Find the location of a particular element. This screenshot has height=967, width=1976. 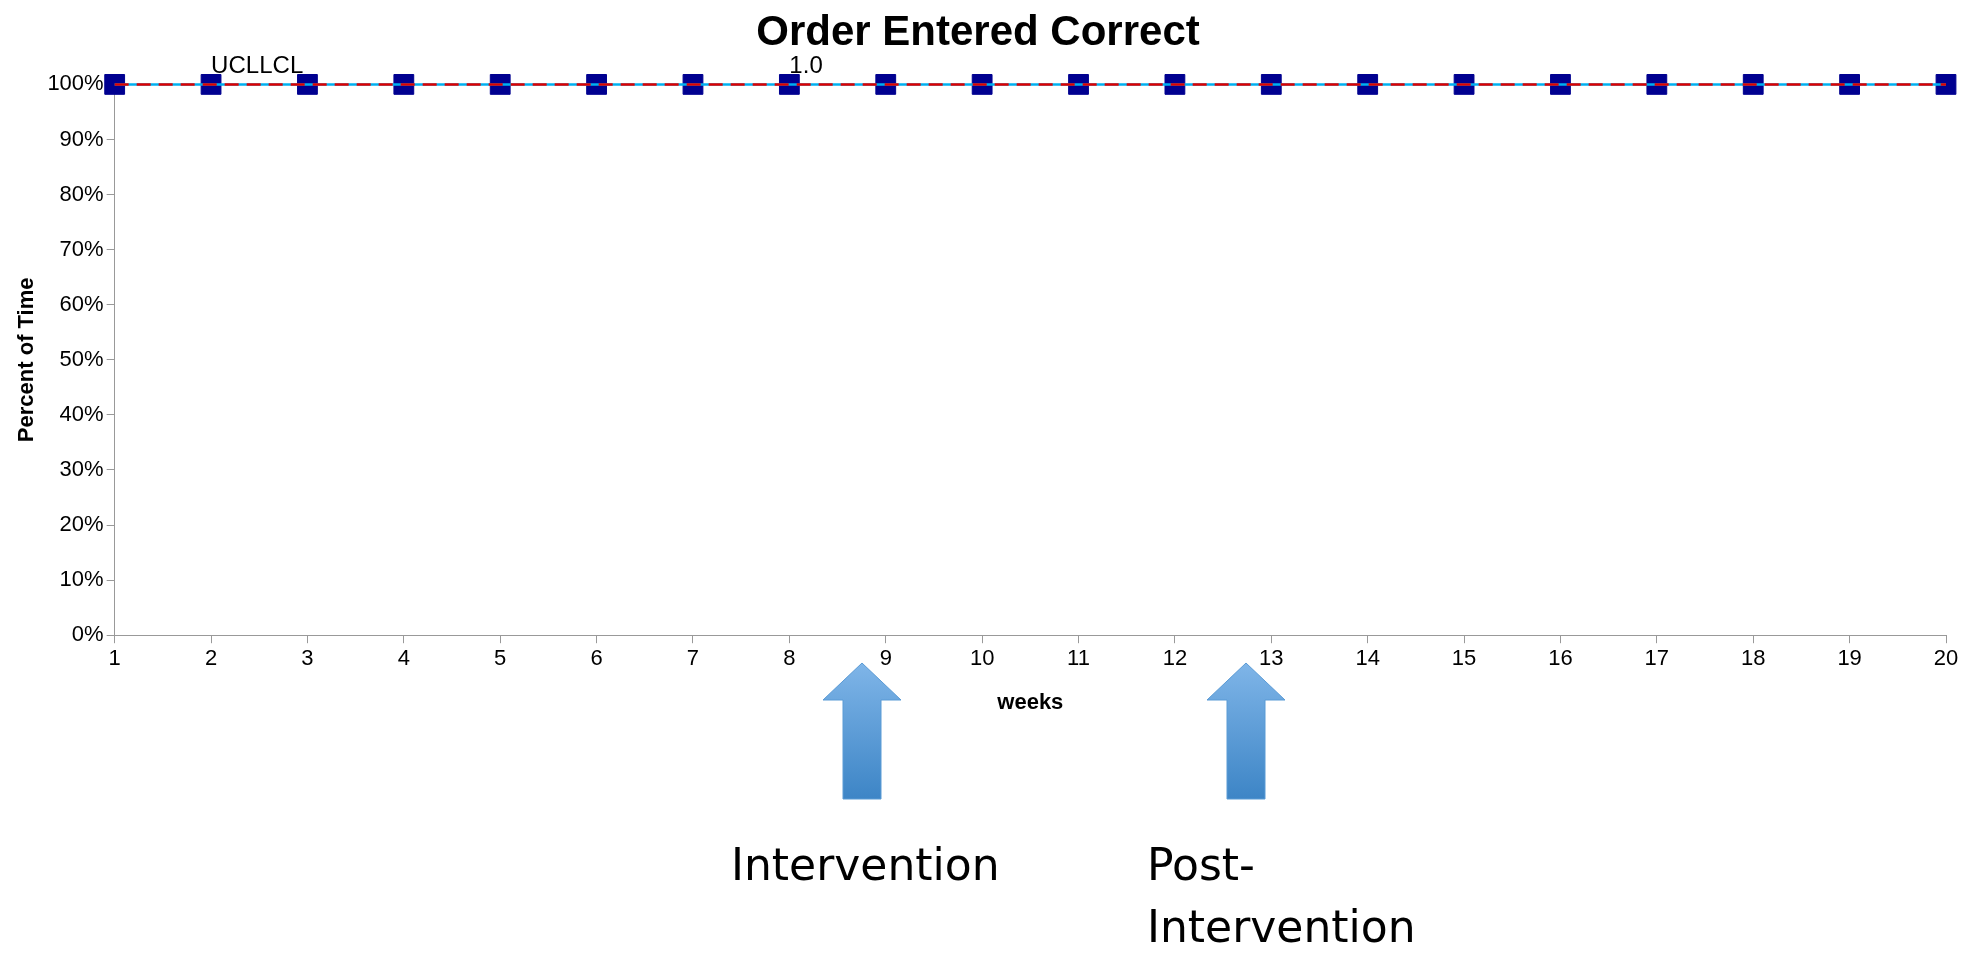

x-tick-label: 1 is located at coordinates (114, 658).